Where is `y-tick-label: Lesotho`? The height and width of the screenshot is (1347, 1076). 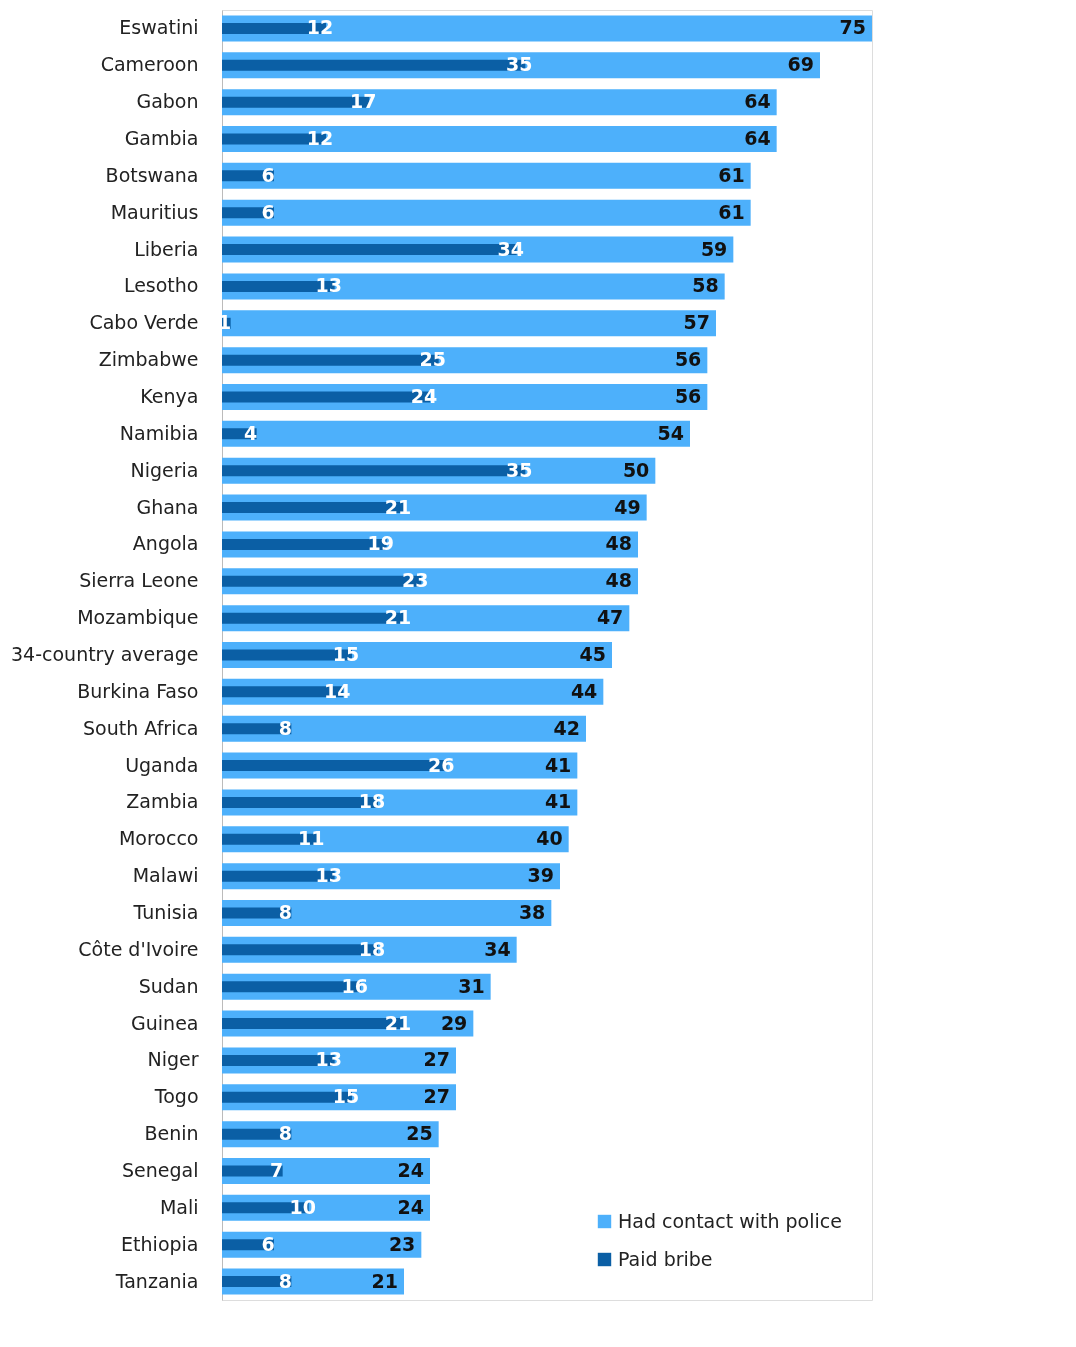 y-tick-label: Lesotho is located at coordinates (161, 285).